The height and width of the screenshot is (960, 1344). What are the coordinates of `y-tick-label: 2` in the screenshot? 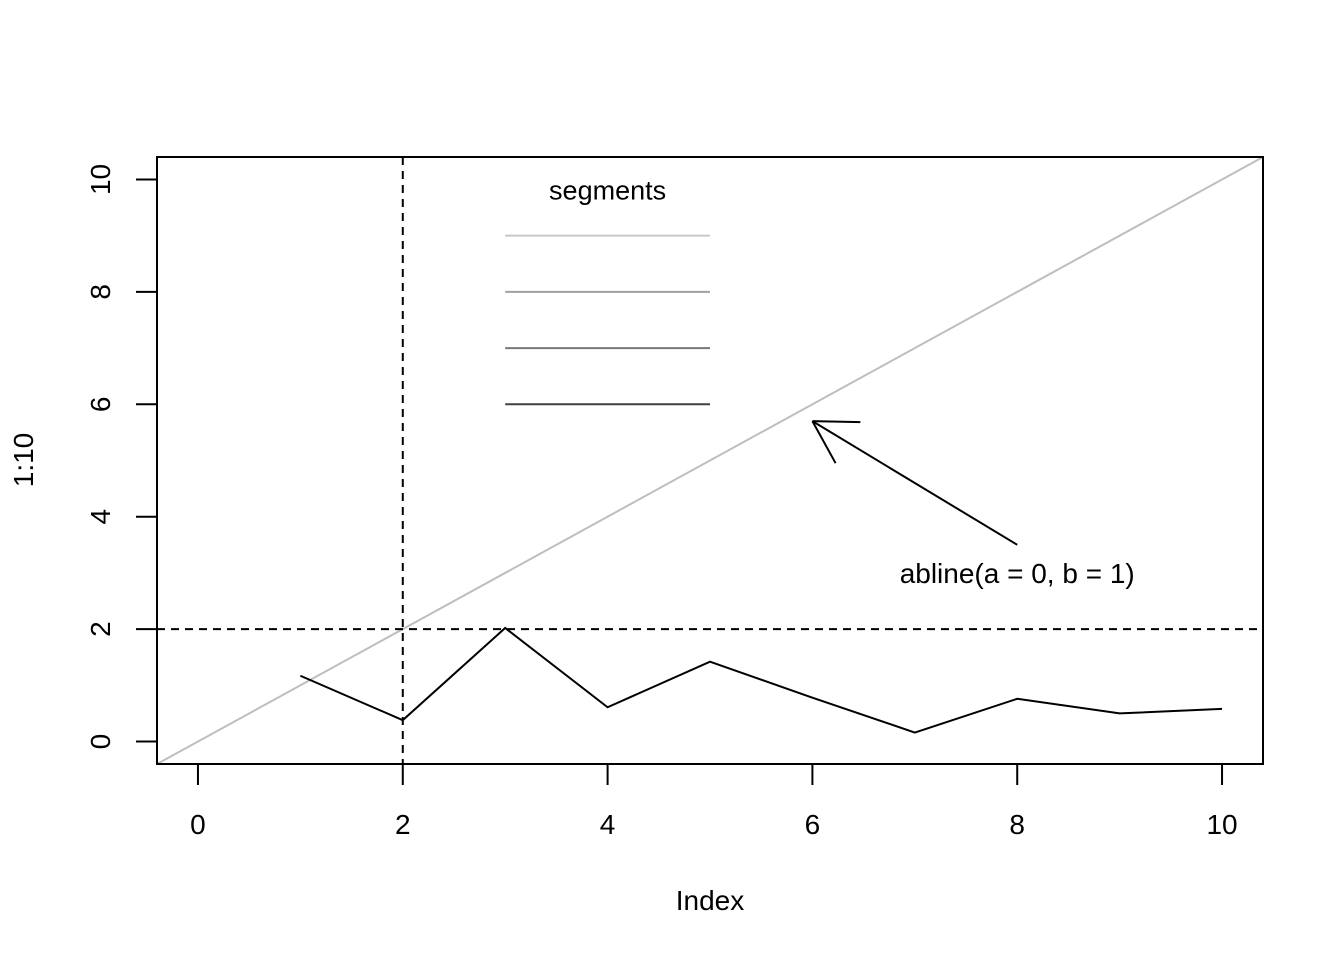 It's located at (100, 629).